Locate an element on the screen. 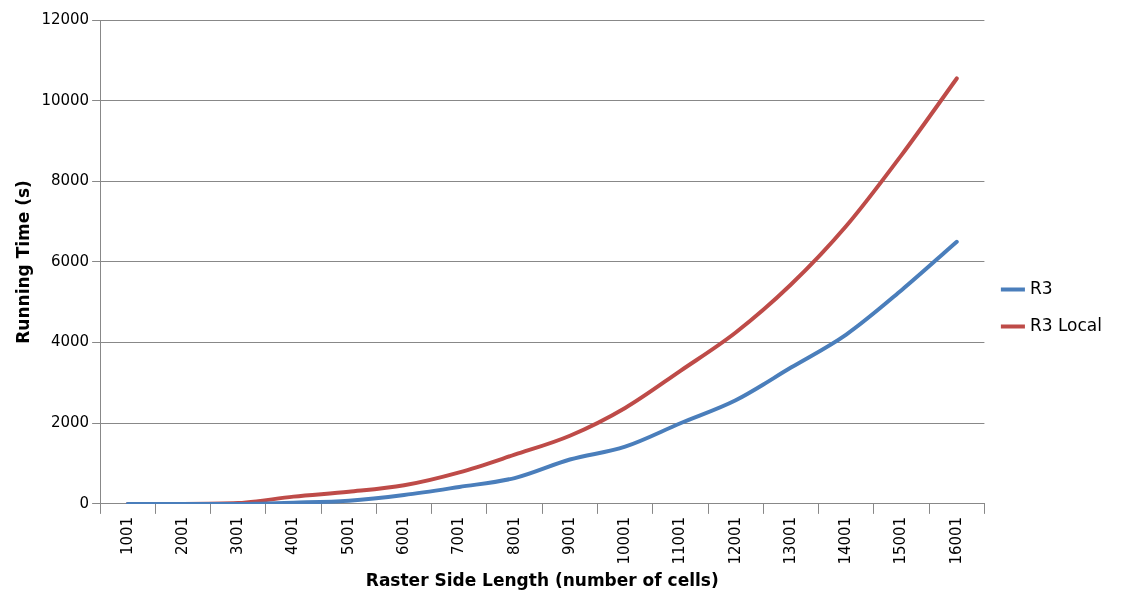  x-tick-label: 1001 is located at coordinates (126, 536).